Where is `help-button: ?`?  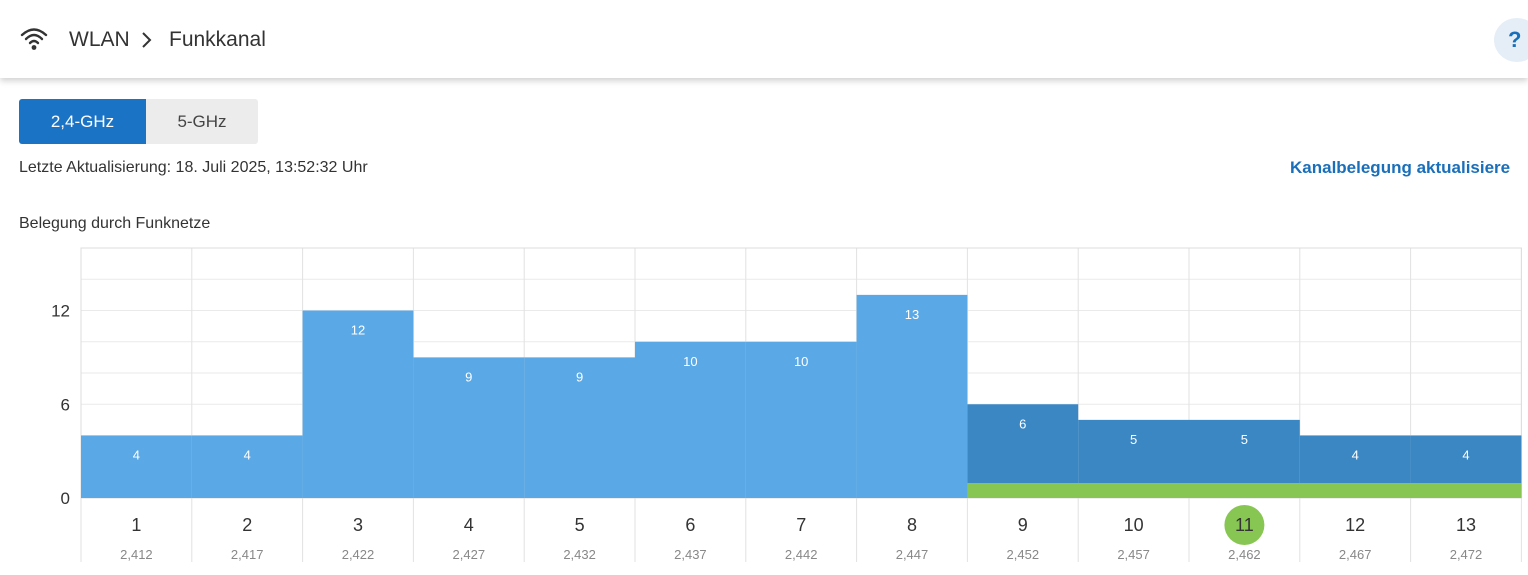
help-button: ? is located at coordinates (1511, 40).